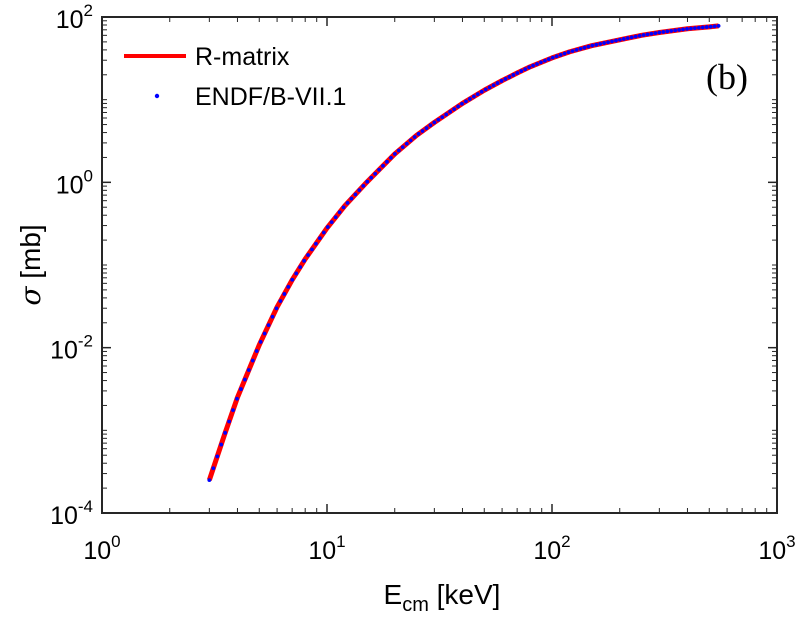 The image size is (805, 621). I want to click on x-tick-label: 10², so click(551, 548).